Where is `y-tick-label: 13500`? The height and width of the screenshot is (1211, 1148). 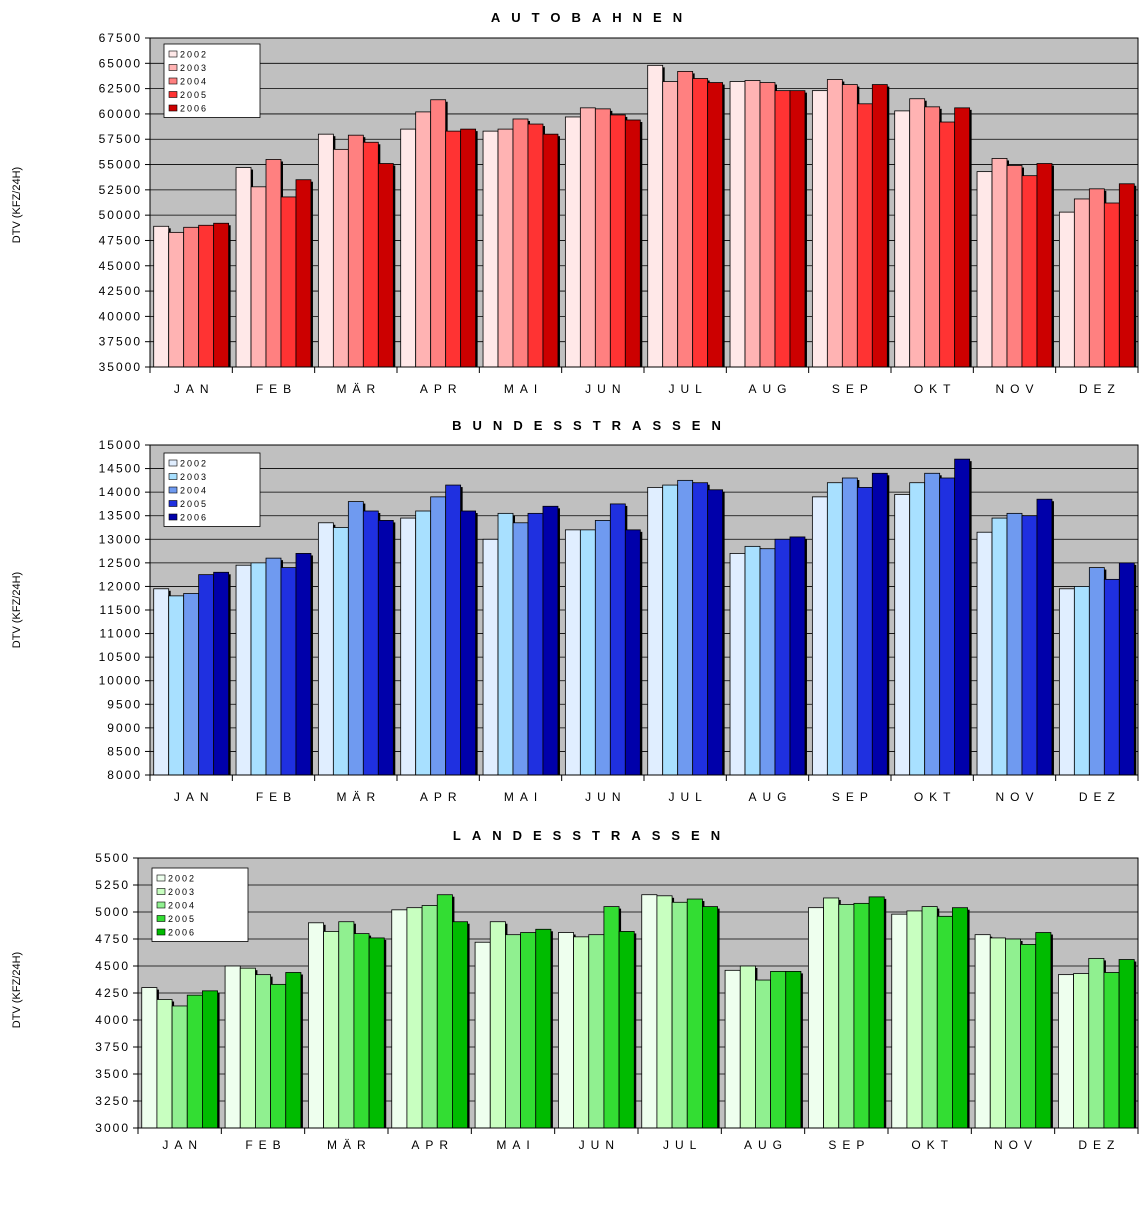 y-tick-label: 13500 is located at coordinates (120, 516).